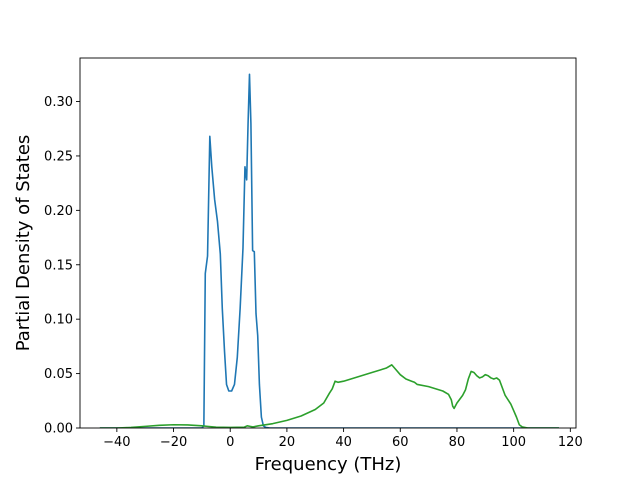  What do you see at coordinates (173, 442) in the screenshot?
I see `x-tick-label: −20` at bounding box center [173, 442].